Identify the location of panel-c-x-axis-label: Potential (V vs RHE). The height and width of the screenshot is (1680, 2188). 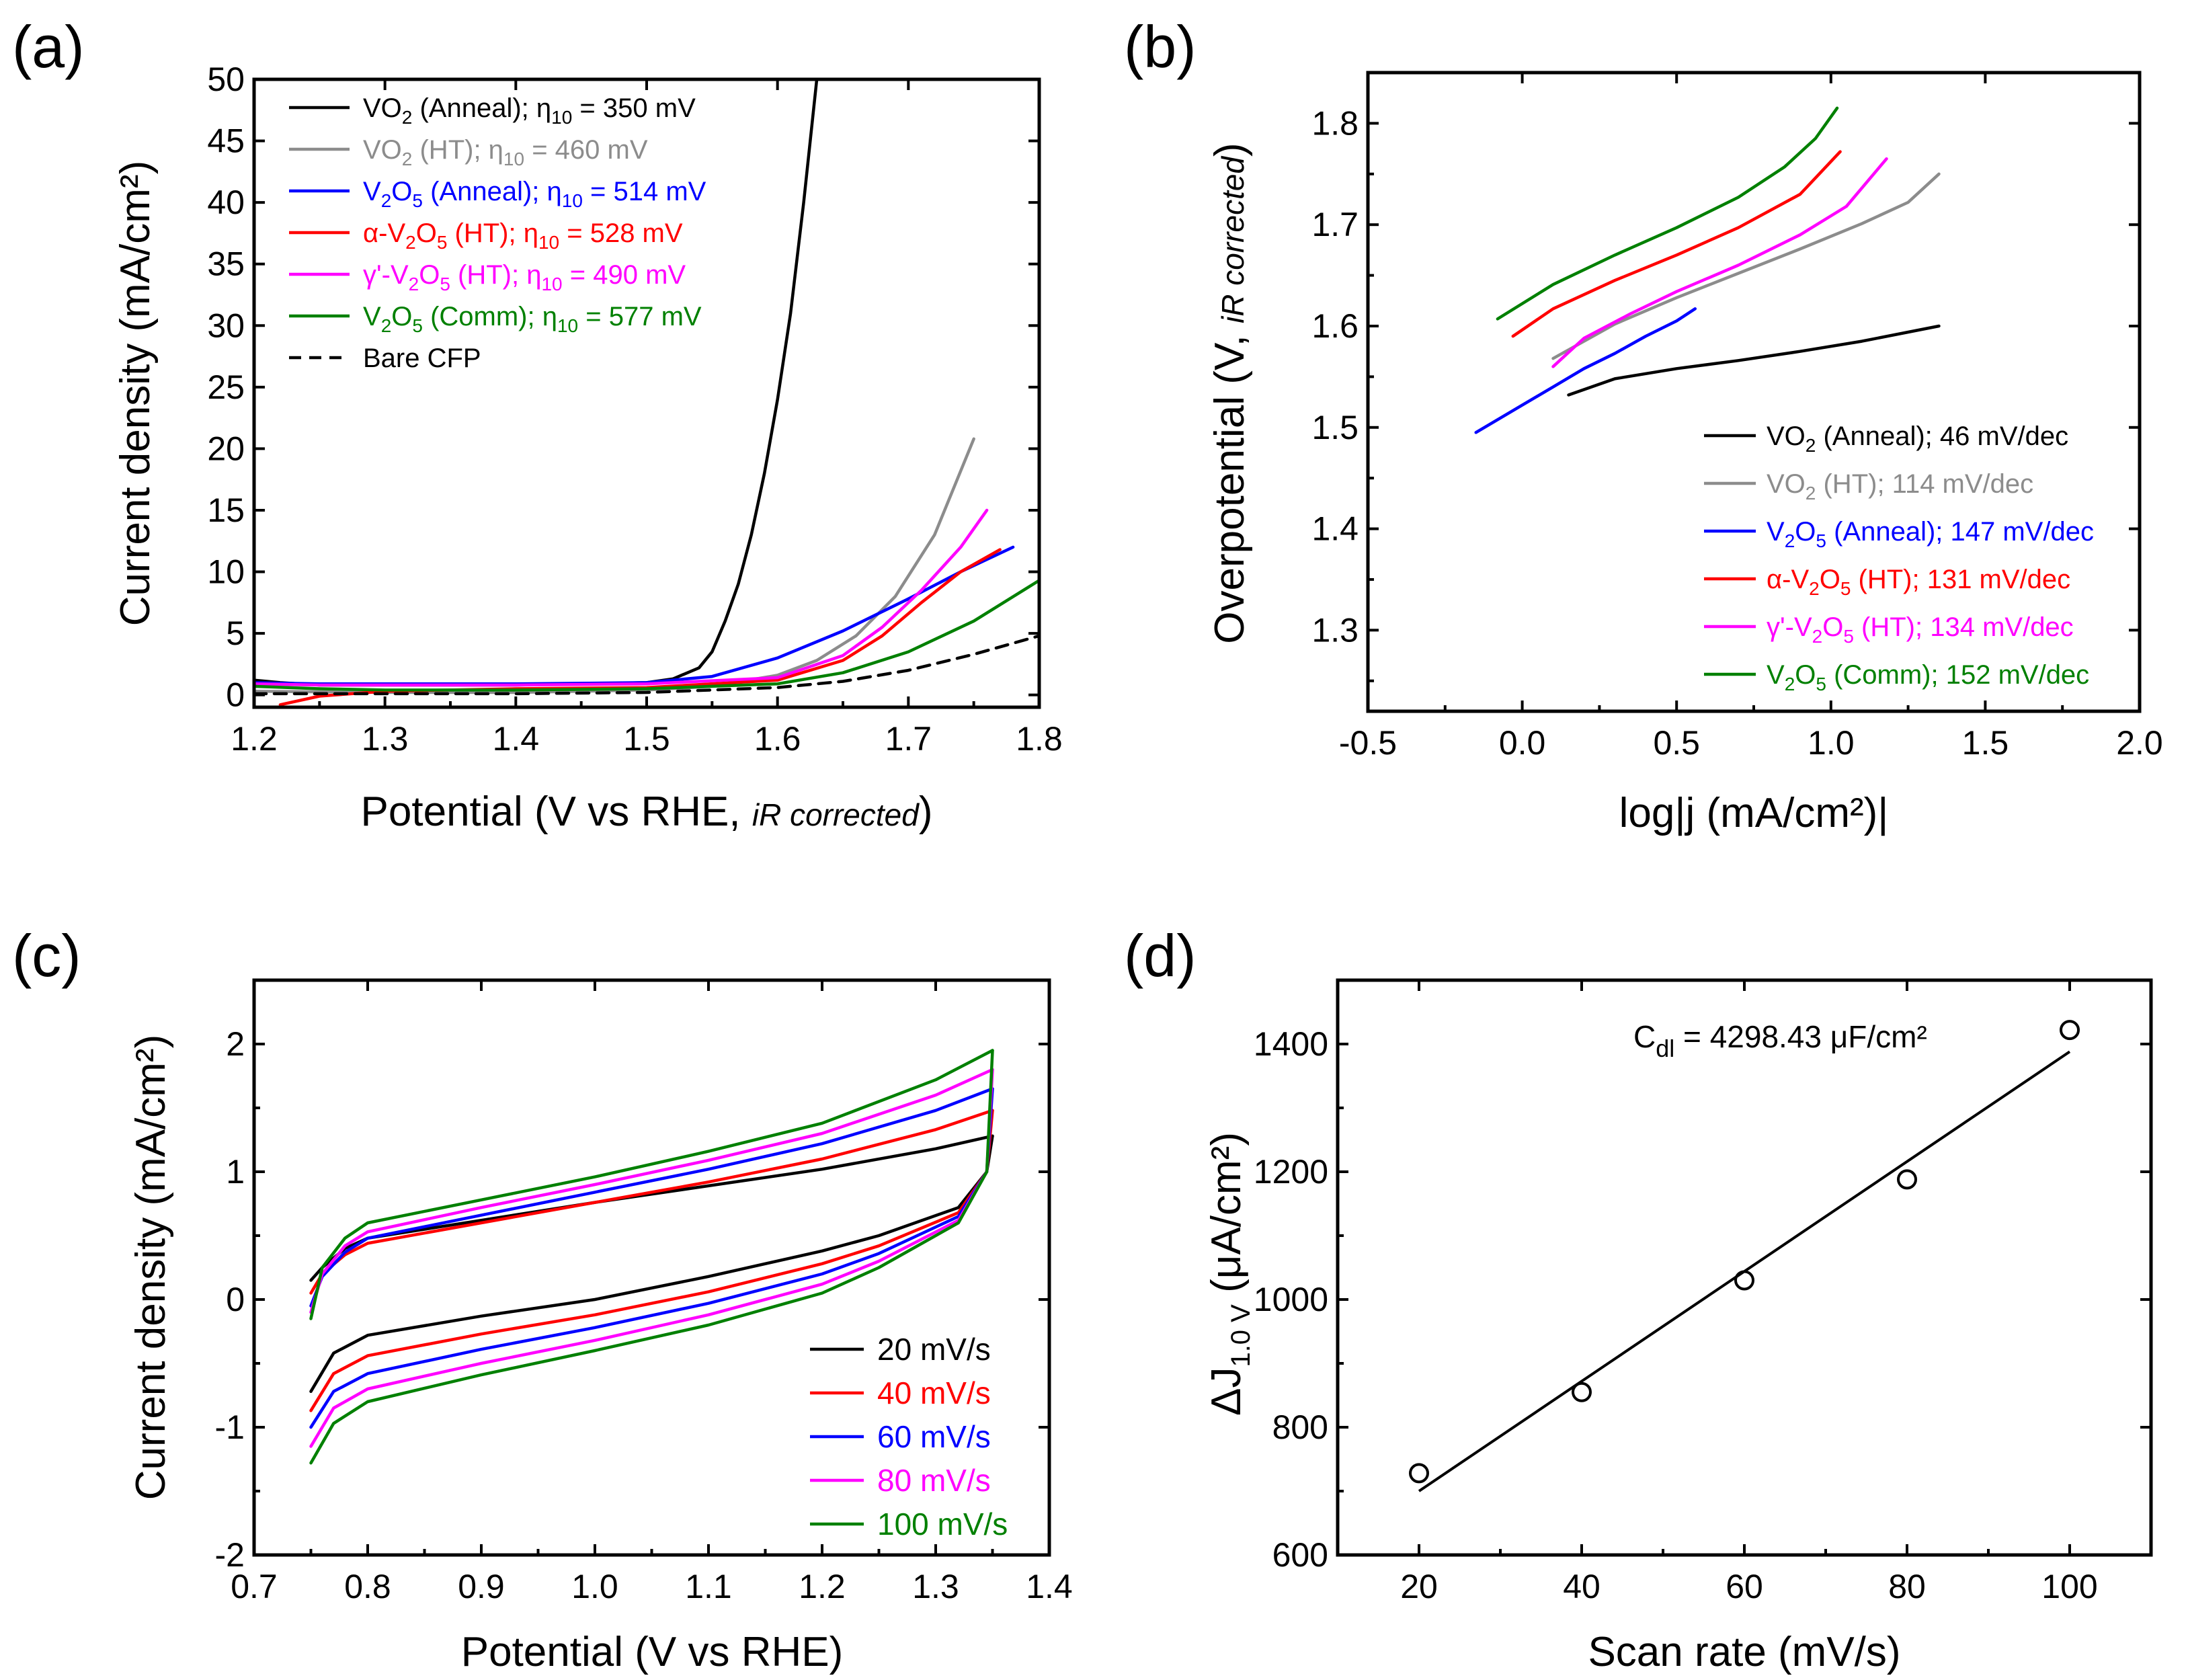
(652, 1652).